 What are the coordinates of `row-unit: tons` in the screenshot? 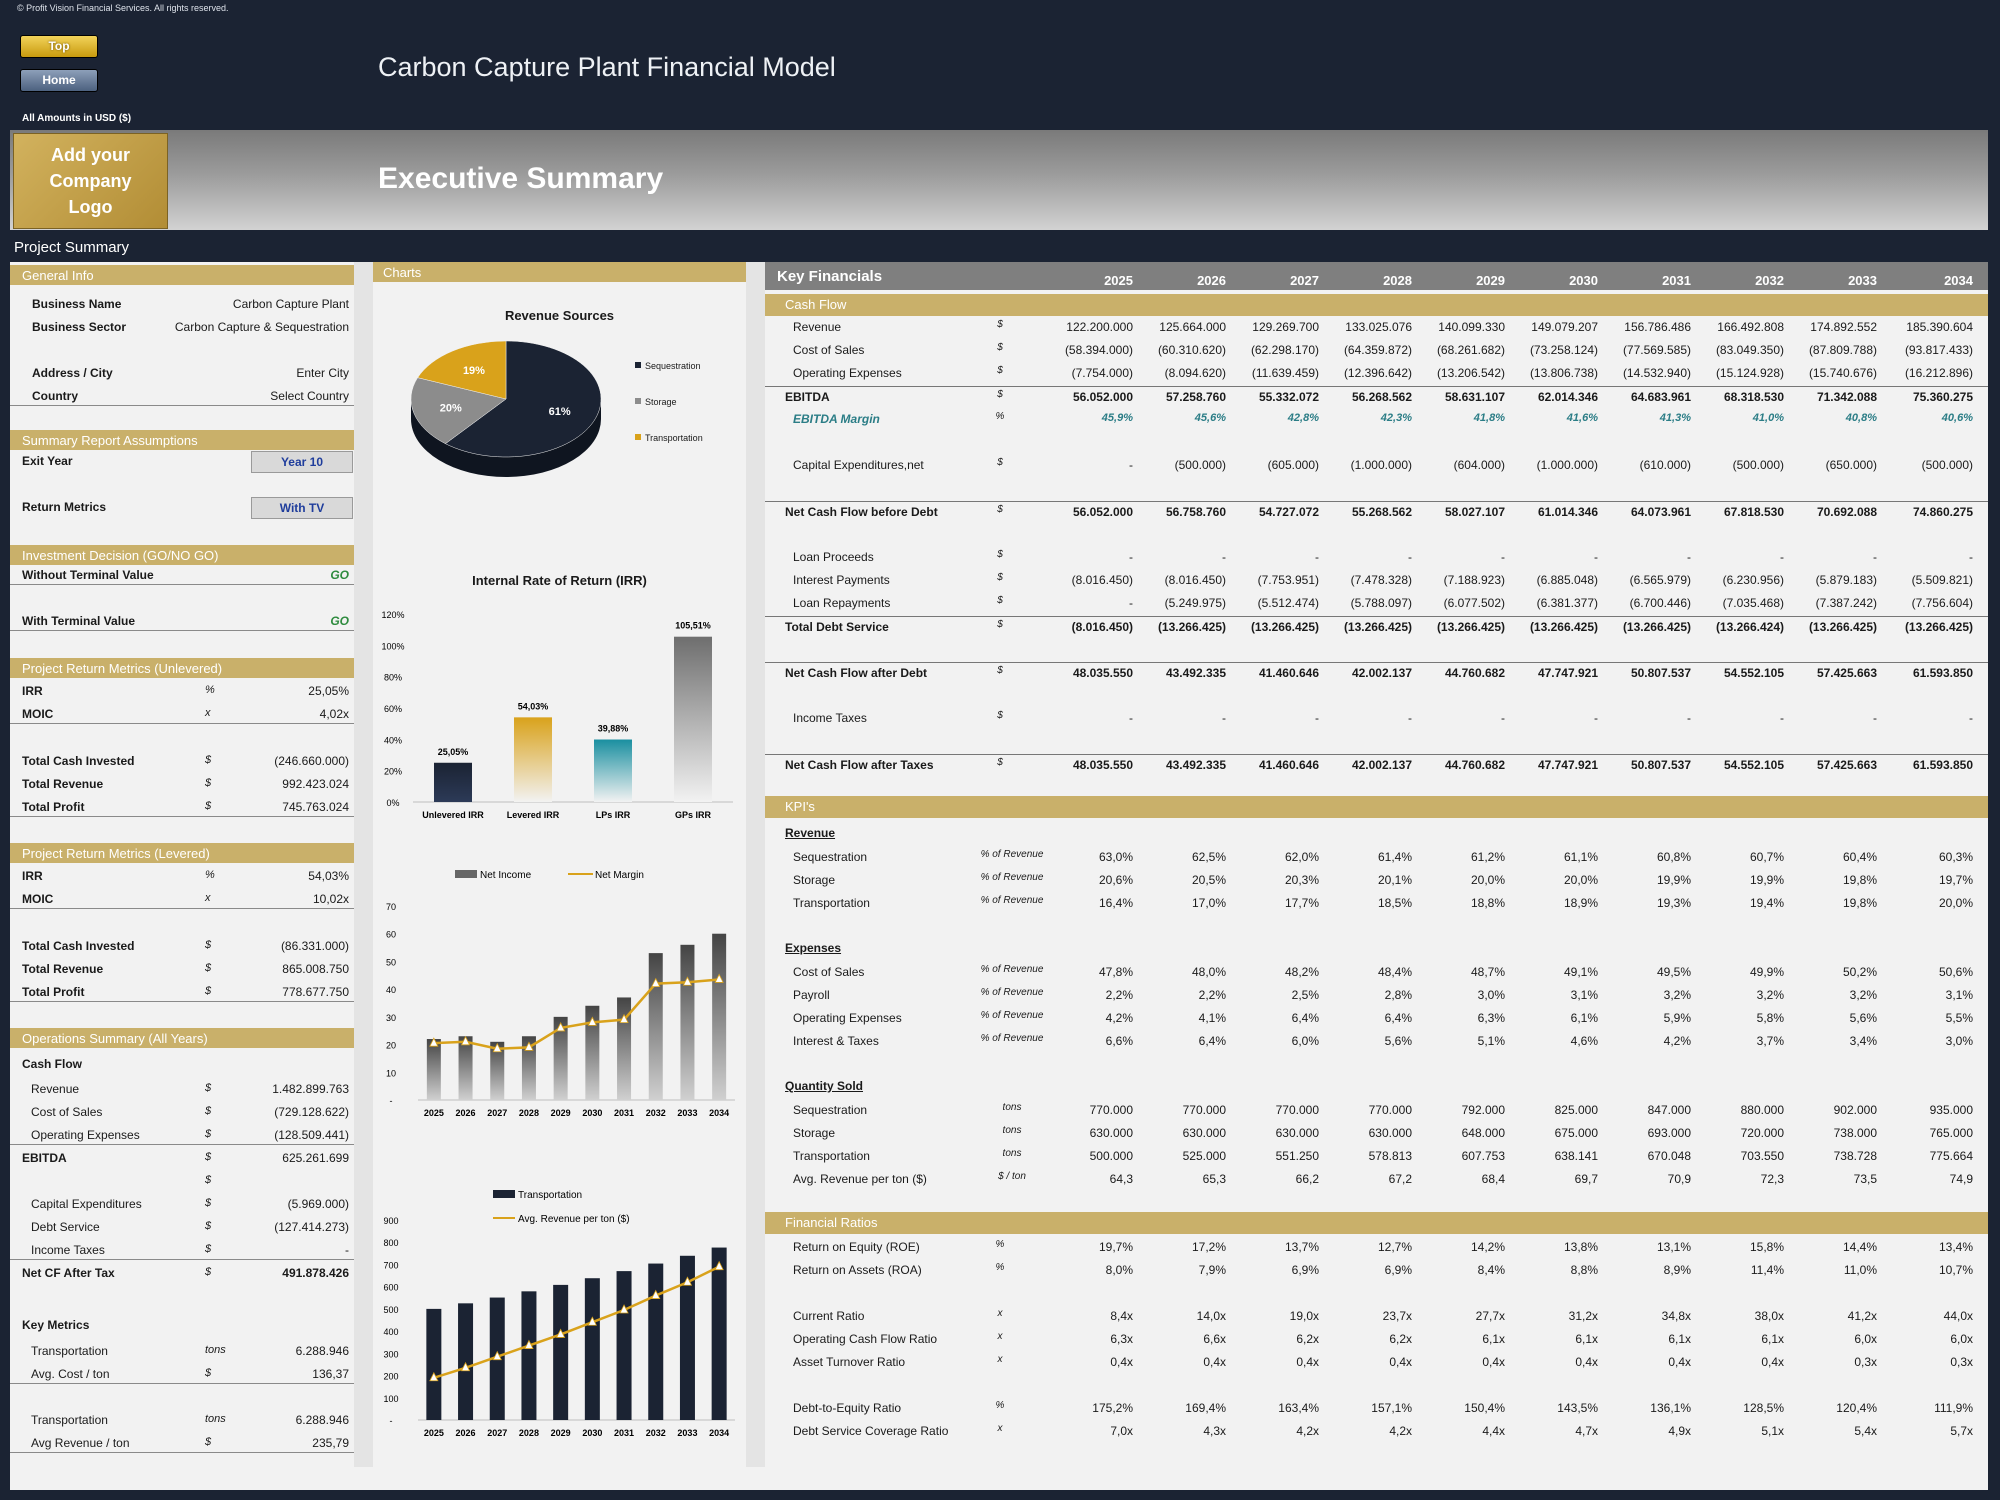 It's located at (1012, 1130).